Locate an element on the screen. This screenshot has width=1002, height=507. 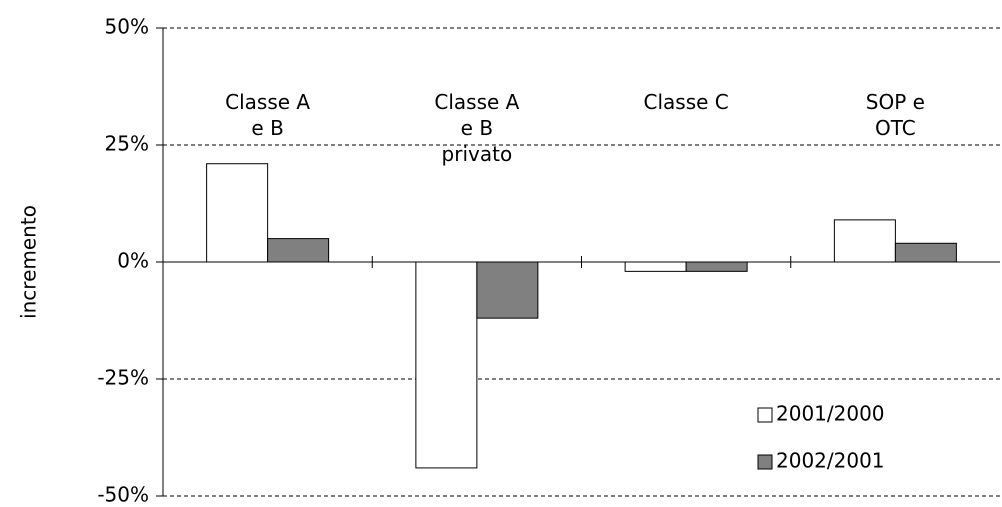
category-label: Classe C is located at coordinates (686, 102).